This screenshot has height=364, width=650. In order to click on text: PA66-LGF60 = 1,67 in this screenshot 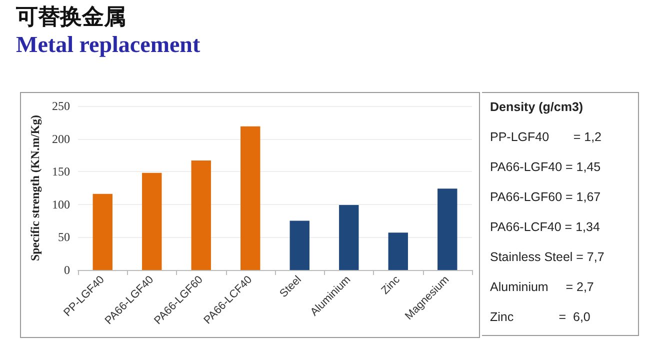, I will do `click(546, 197)`.